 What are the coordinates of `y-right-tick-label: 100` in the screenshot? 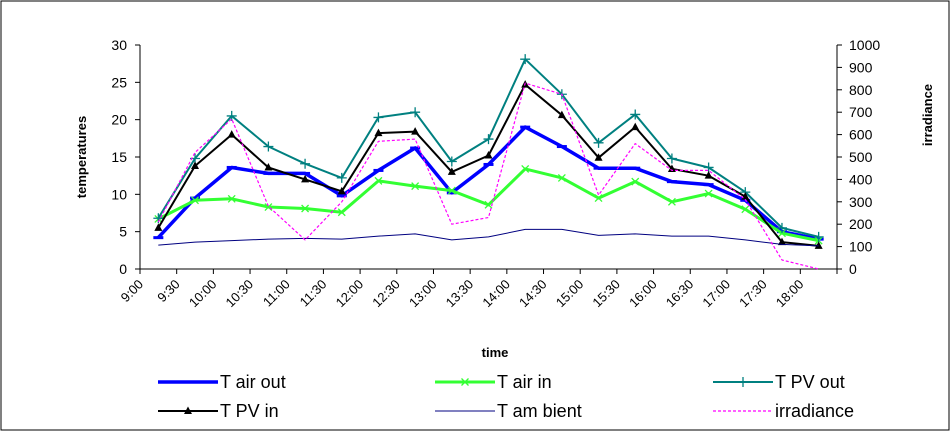 It's located at (861, 247).